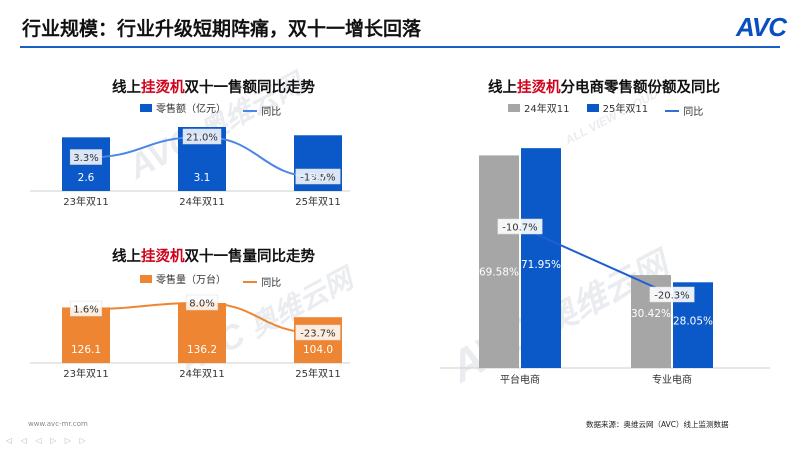  I want to click on chart1-title: 线上挂烫机双十一售额同比走势, so click(213, 88).